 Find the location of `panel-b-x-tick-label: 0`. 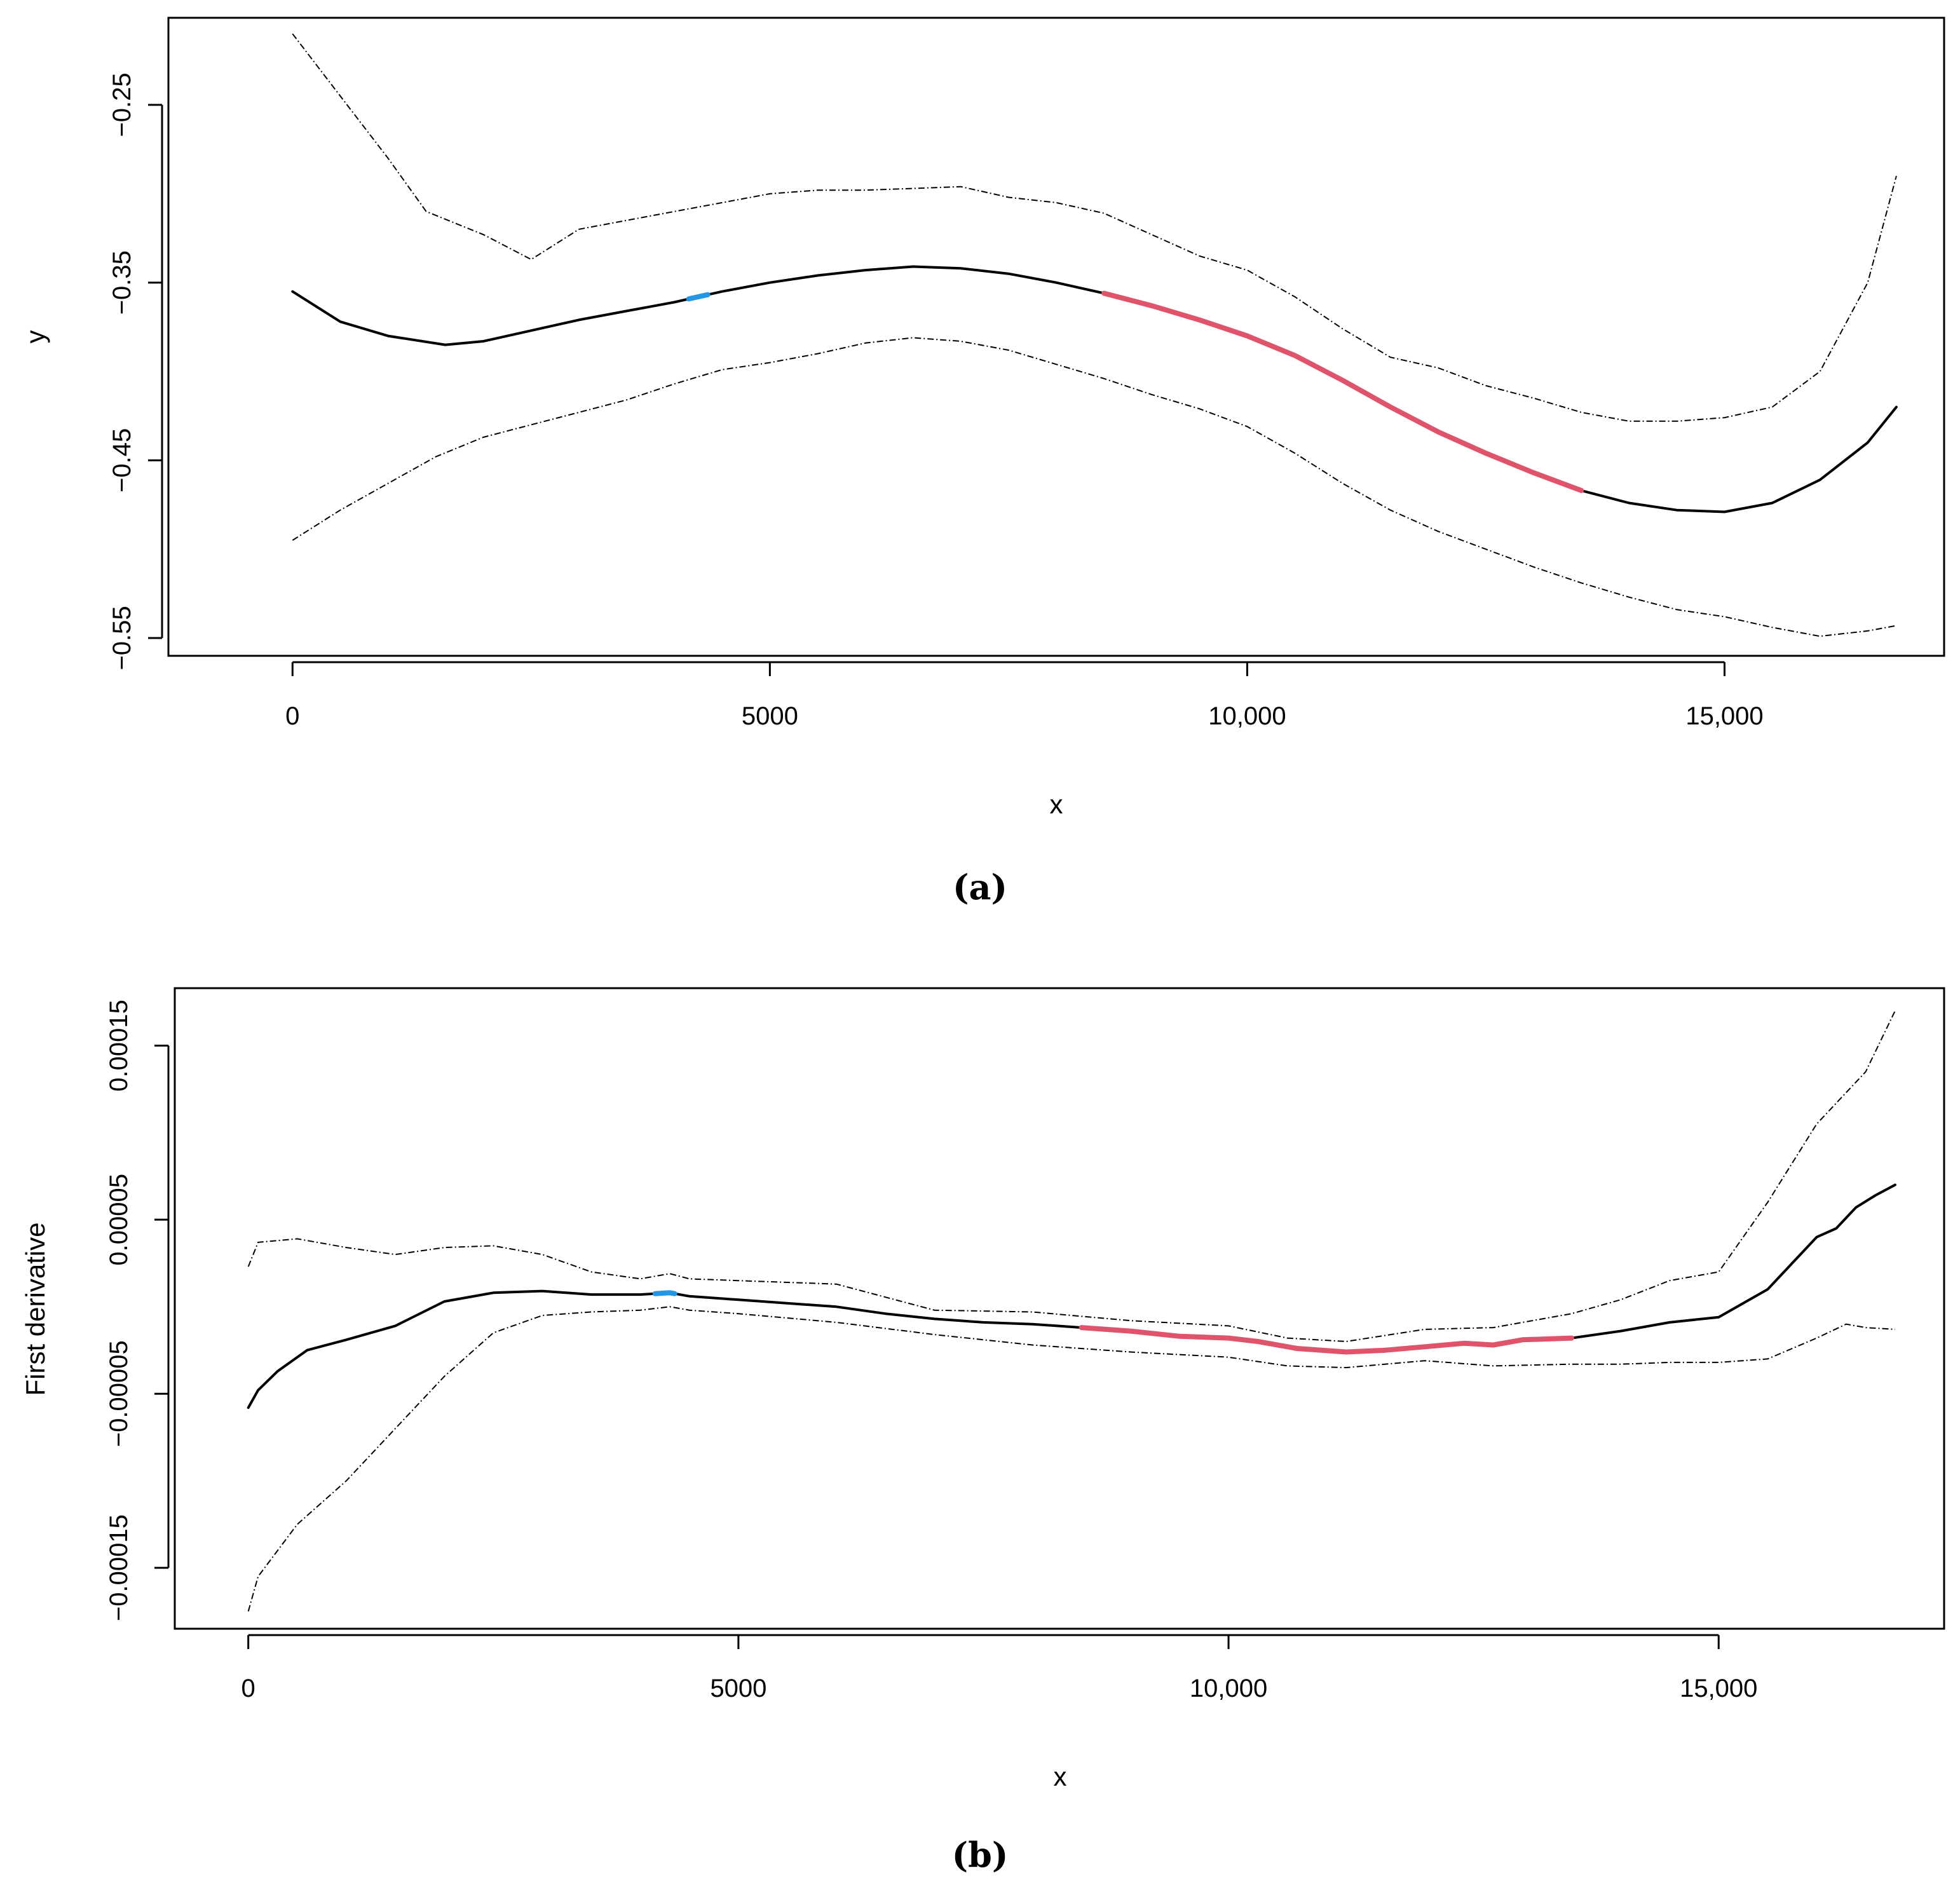

panel-b-x-tick-label: 0 is located at coordinates (248, 1688).